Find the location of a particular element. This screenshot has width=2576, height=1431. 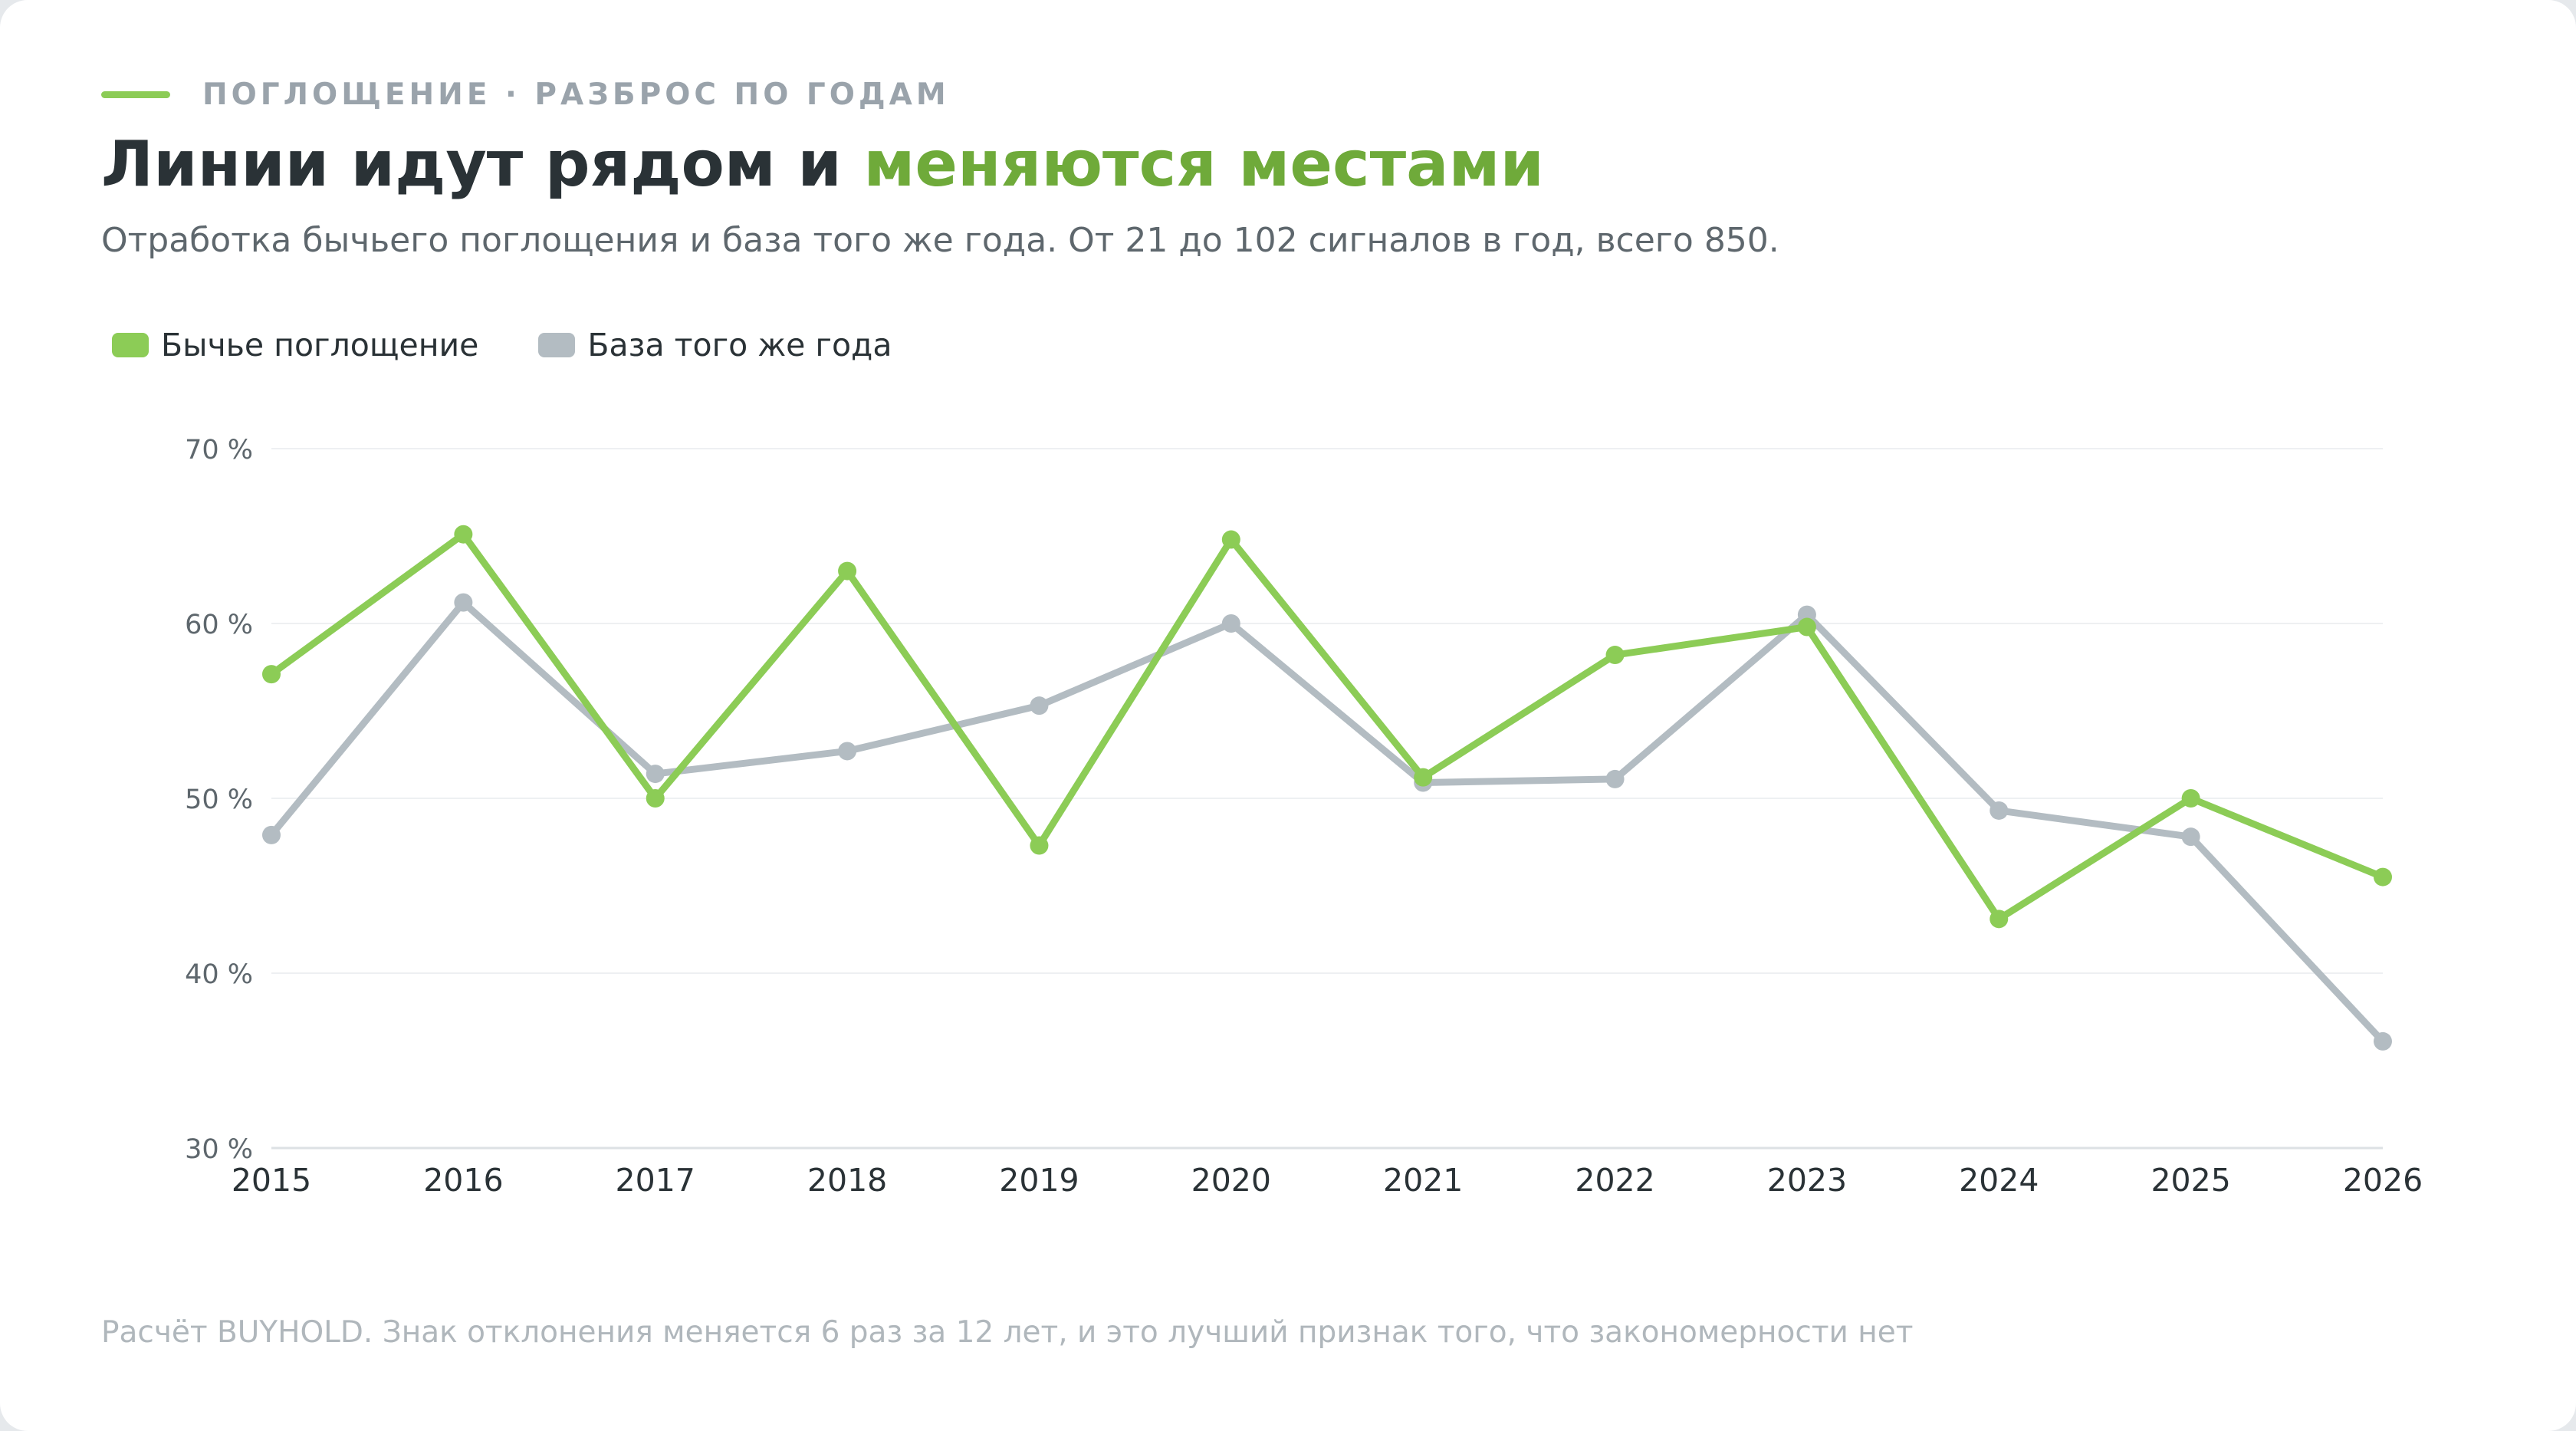

x-tick-label: 2020 is located at coordinates (1231, 1180).